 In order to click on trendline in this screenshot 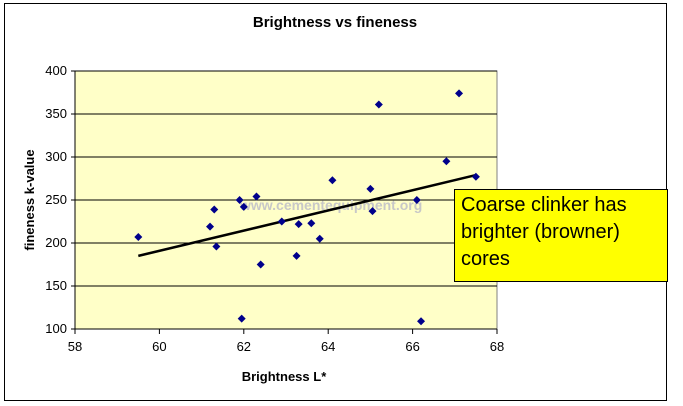, I will do `click(307, 215)`.